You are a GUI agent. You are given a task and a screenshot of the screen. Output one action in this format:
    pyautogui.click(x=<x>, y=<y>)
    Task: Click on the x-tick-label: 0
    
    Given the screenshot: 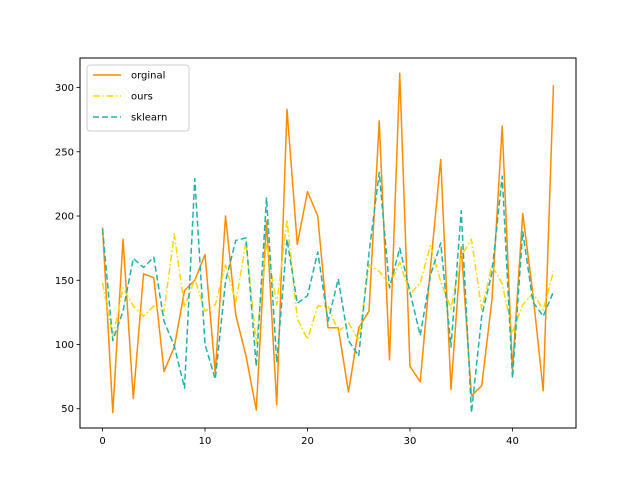 What is the action you would take?
    pyautogui.click(x=102, y=441)
    